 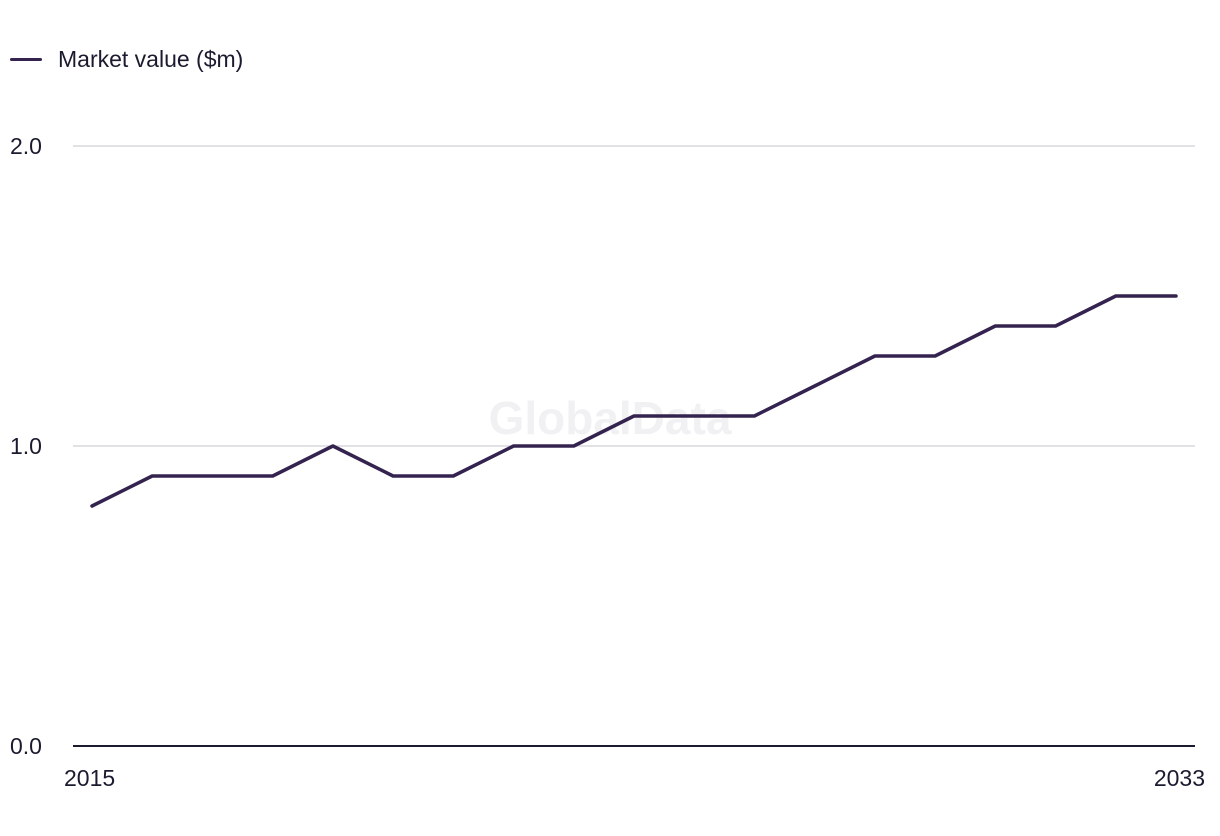 I want to click on watermark: GlobalData, so click(x=610, y=418).